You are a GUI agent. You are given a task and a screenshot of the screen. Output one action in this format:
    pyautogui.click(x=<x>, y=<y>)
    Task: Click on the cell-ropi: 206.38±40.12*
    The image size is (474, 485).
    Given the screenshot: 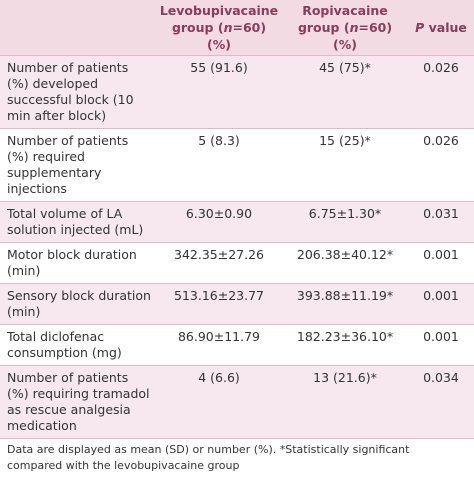 What is the action you would take?
    pyautogui.click(x=345, y=263)
    